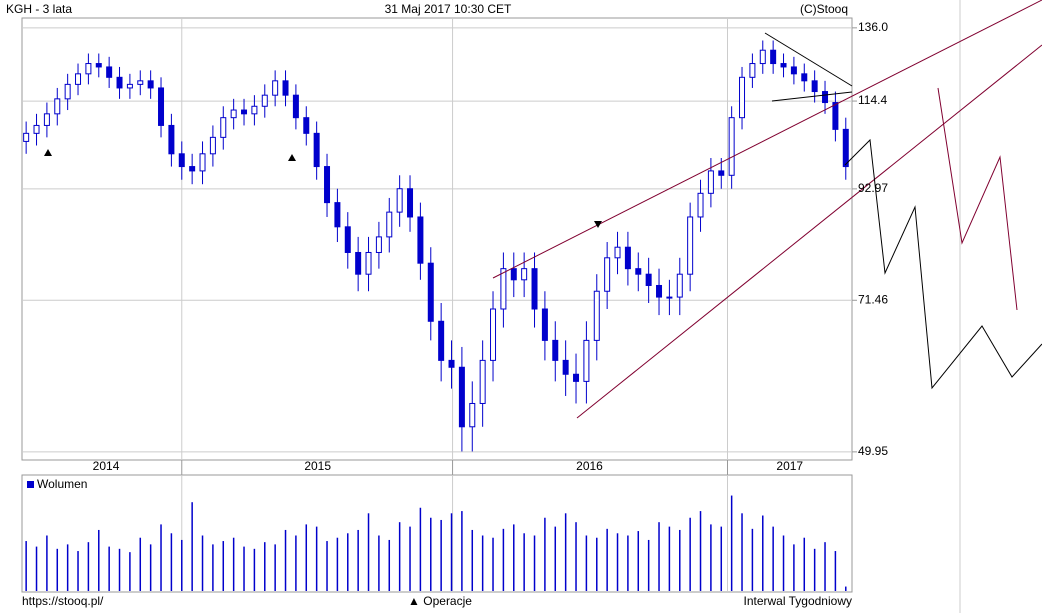 This screenshot has width=1042, height=613. Describe the element at coordinates (873, 27) in the screenshot. I see `y-tick-label: 136.0` at that location.